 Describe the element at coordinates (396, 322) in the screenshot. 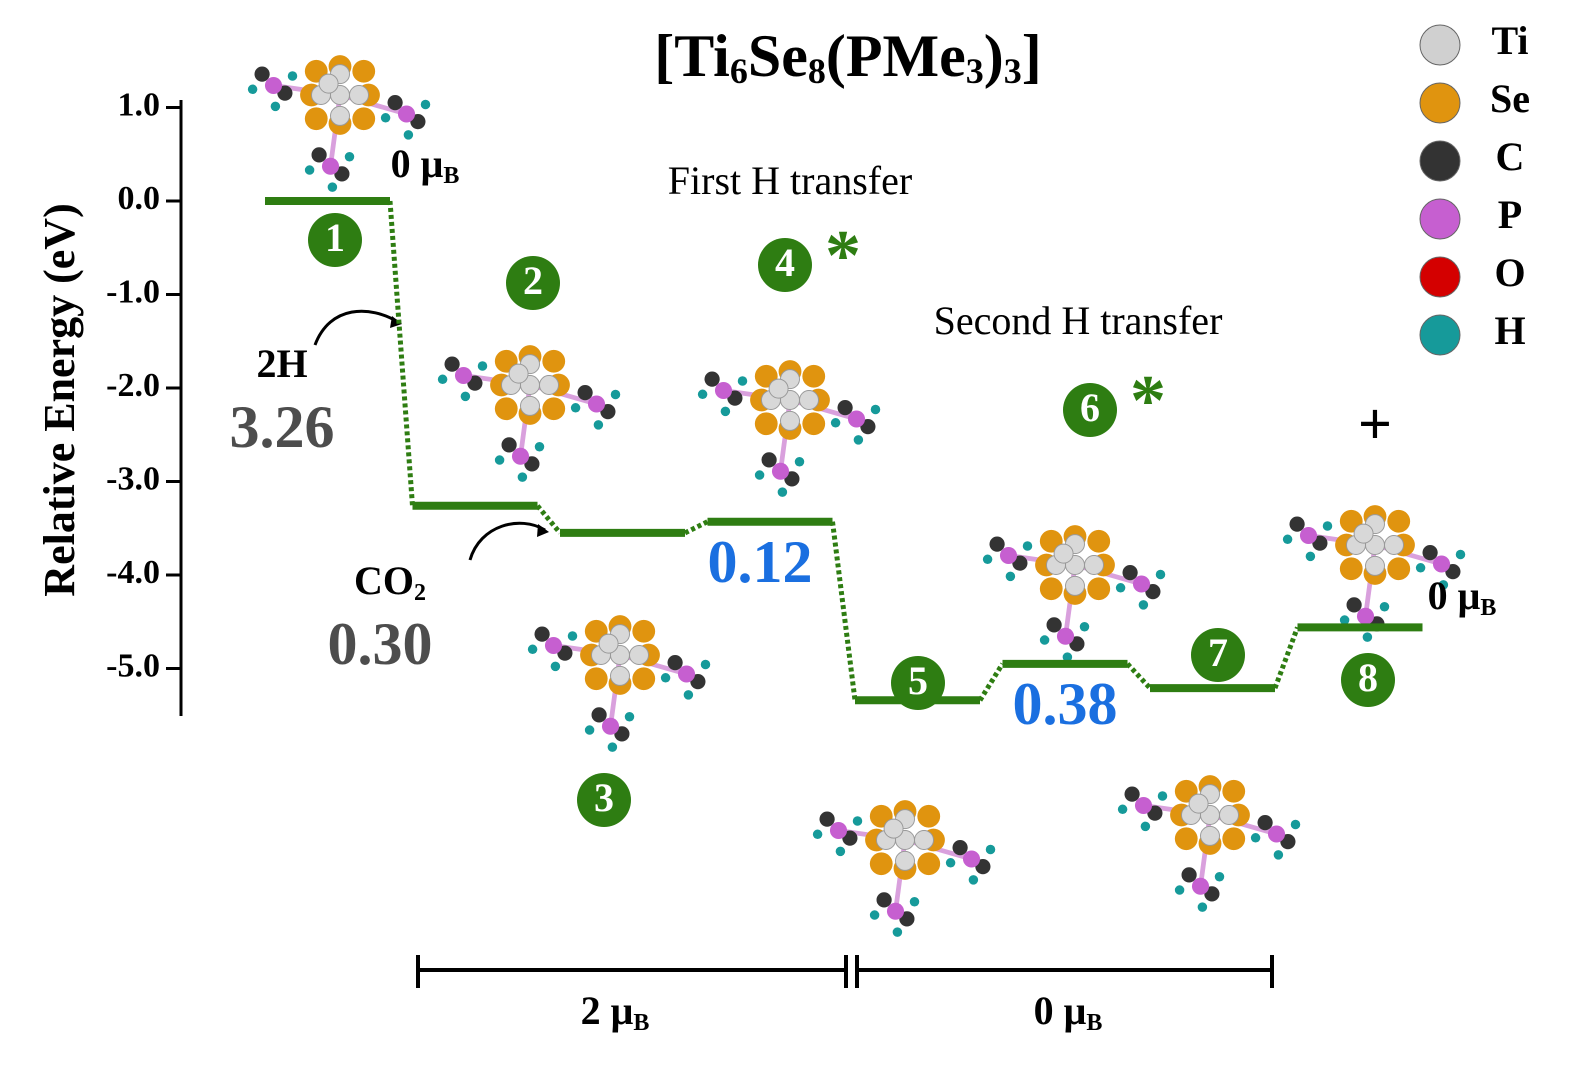

I see `arrowhead` at that location.